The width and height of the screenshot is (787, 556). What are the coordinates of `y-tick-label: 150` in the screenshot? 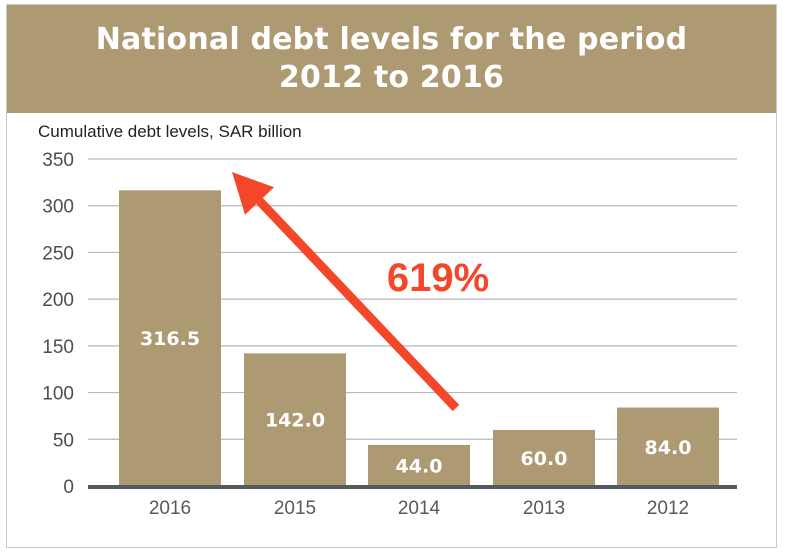 It's located at (58, 347).